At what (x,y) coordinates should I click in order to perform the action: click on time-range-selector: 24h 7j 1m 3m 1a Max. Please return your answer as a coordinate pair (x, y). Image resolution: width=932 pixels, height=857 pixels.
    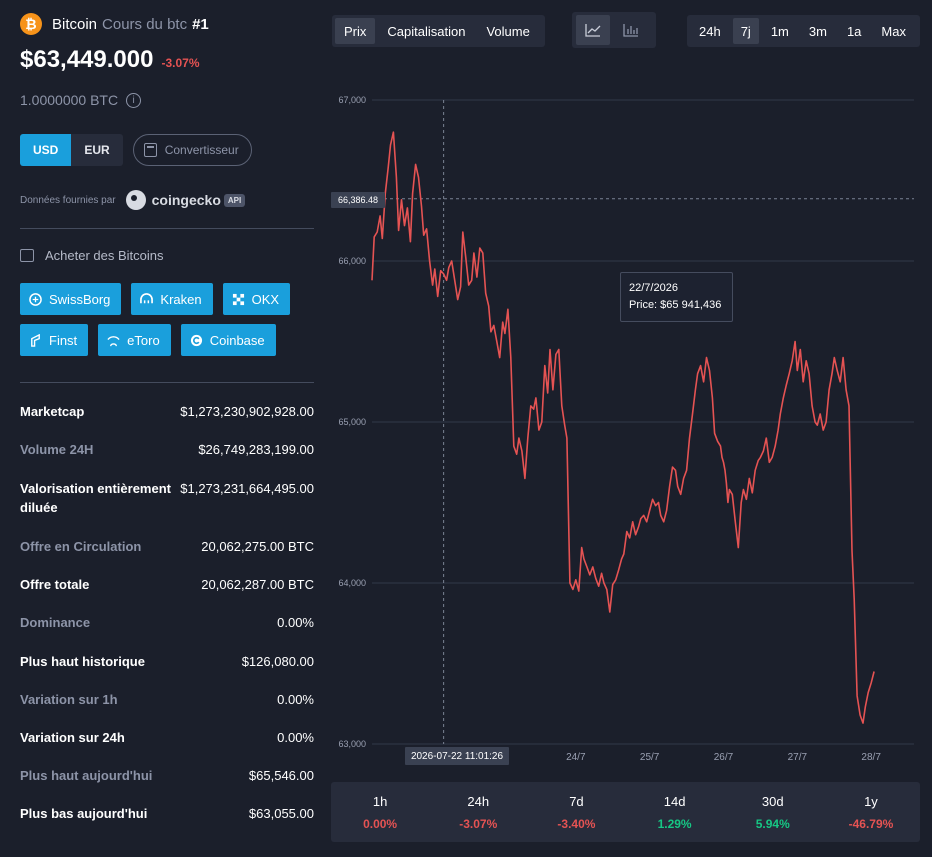
    Looking at the image, I should click on (803, 31).